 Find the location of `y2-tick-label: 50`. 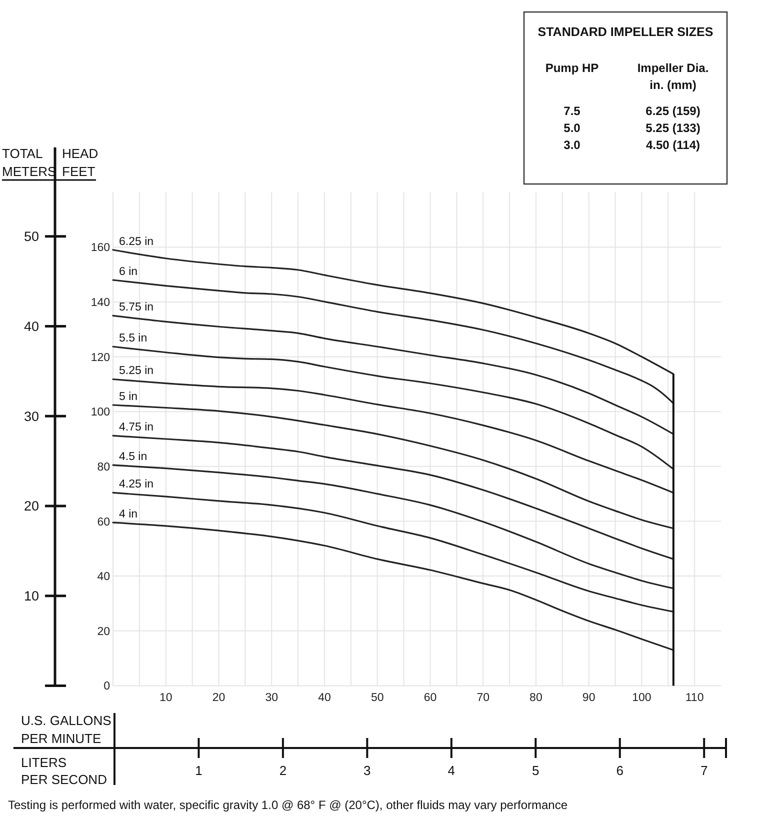

y2-tick-label: 50 is located at coordinates (31, 236).